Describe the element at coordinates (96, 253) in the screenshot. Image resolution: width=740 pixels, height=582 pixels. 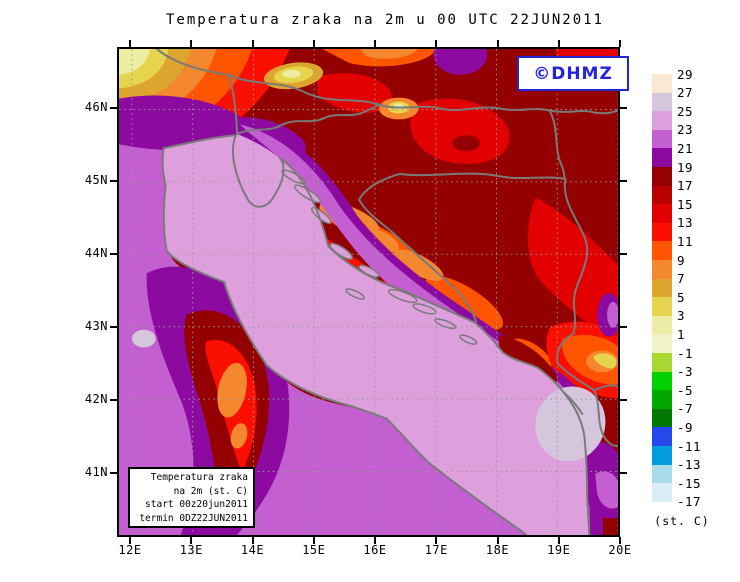
I see `lat-tick-label: 44N` at that location.